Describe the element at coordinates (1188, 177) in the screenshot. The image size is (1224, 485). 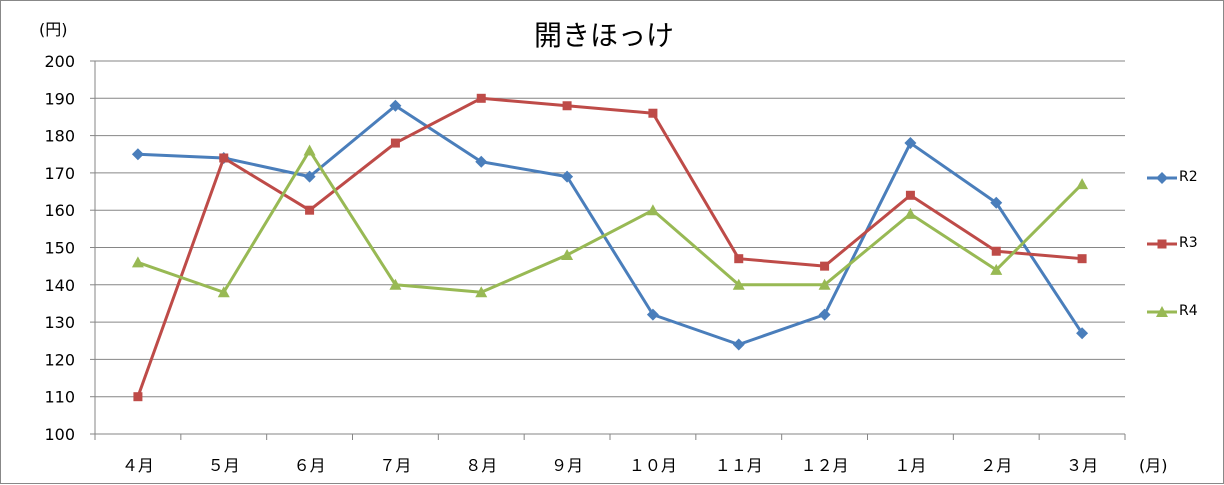
I see `legend-label: R2` at that location.